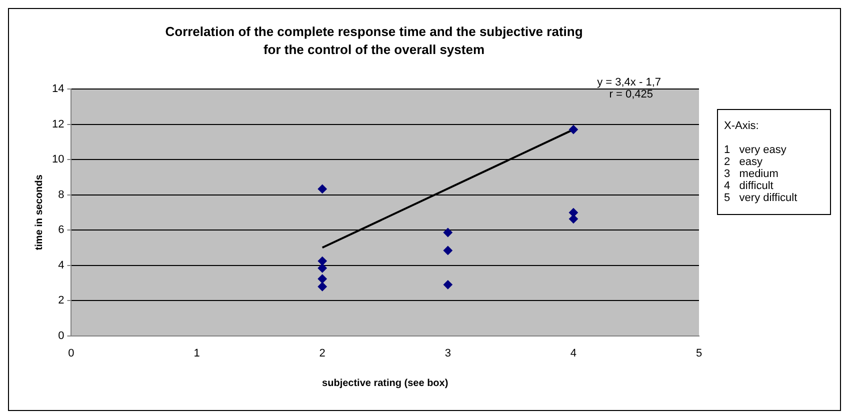  I want to click on y-tick-label: 12, so click(58, 124).